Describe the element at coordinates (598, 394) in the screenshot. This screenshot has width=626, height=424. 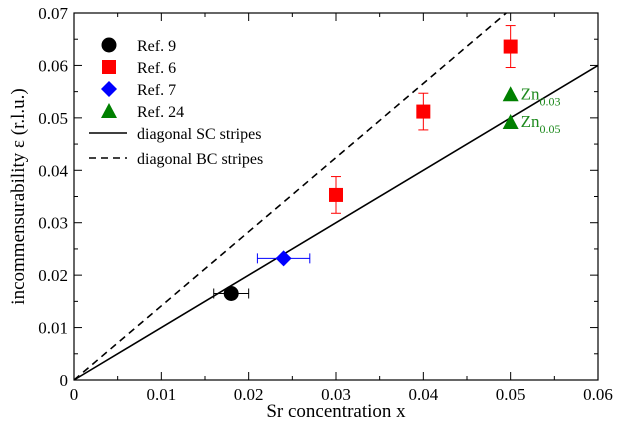
I see `x-tick-label: 0.06` at that location.